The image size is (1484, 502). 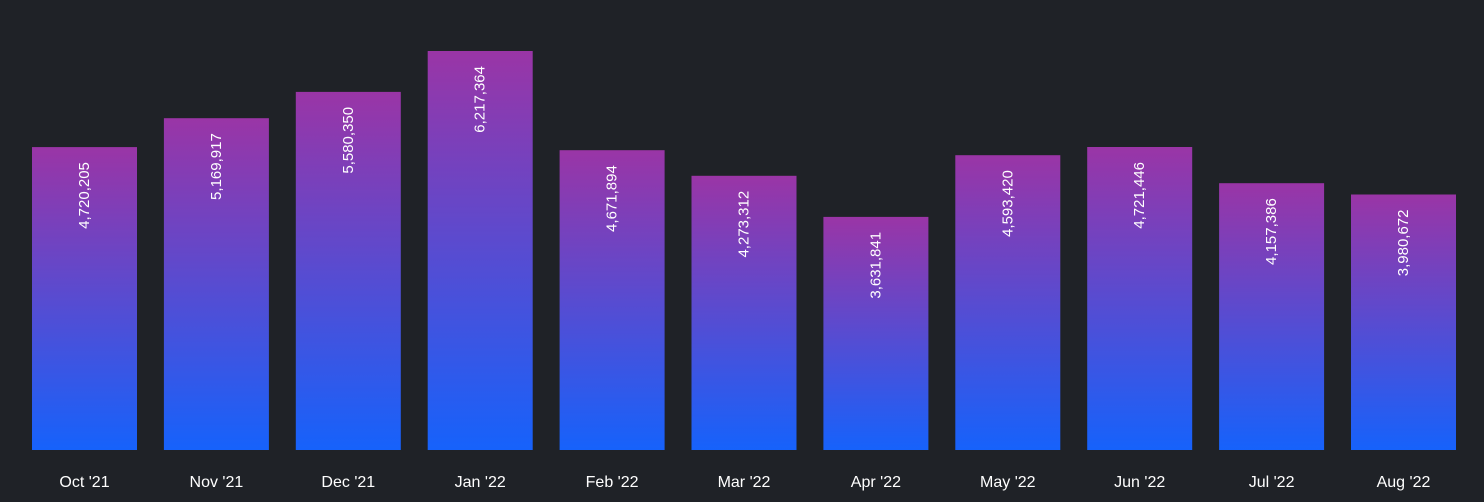 What do you see at coordinates (1139, 195) in the screenshot?
I see `bar-value-label: 4,721,446` at bounding box center [1139, 195].